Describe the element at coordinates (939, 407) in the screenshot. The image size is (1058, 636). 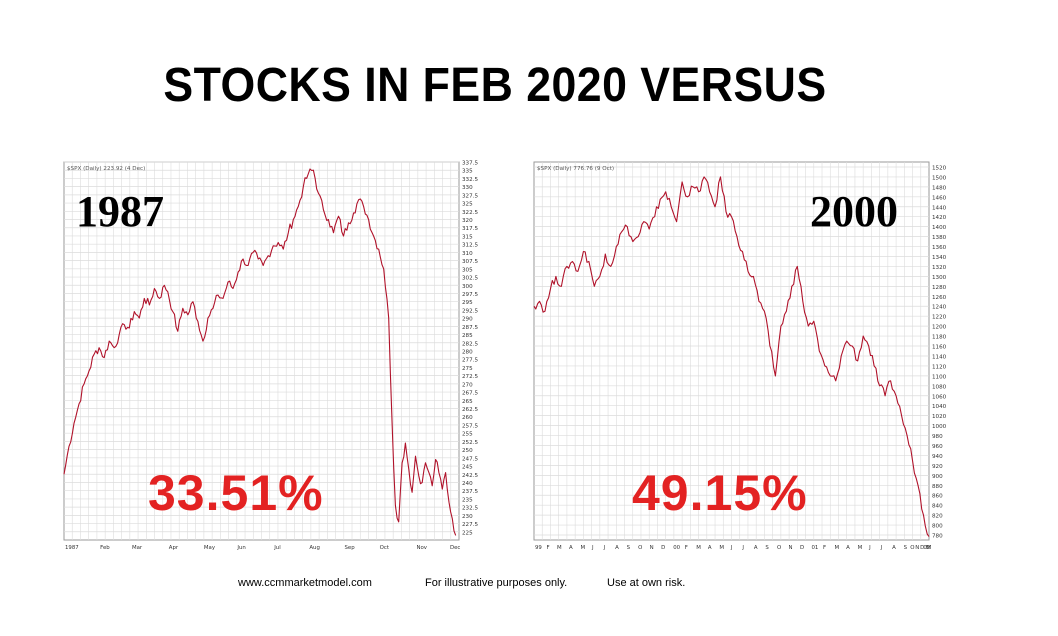
I see `y-tick-label: 1040` at that location.